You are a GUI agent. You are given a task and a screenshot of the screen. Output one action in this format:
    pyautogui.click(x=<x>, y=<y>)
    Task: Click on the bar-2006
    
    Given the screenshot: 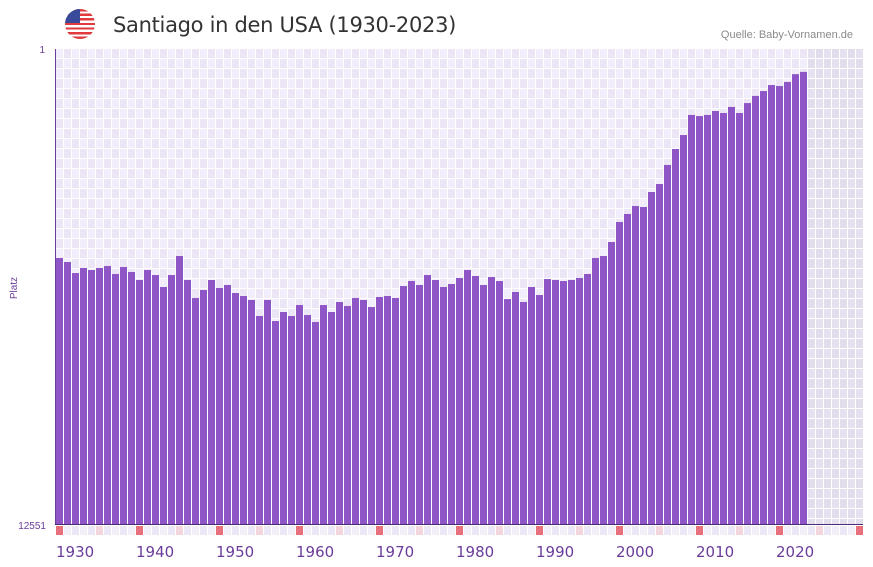 What is the action you would take?
    pyautogui.click(x=667, y=344)
    